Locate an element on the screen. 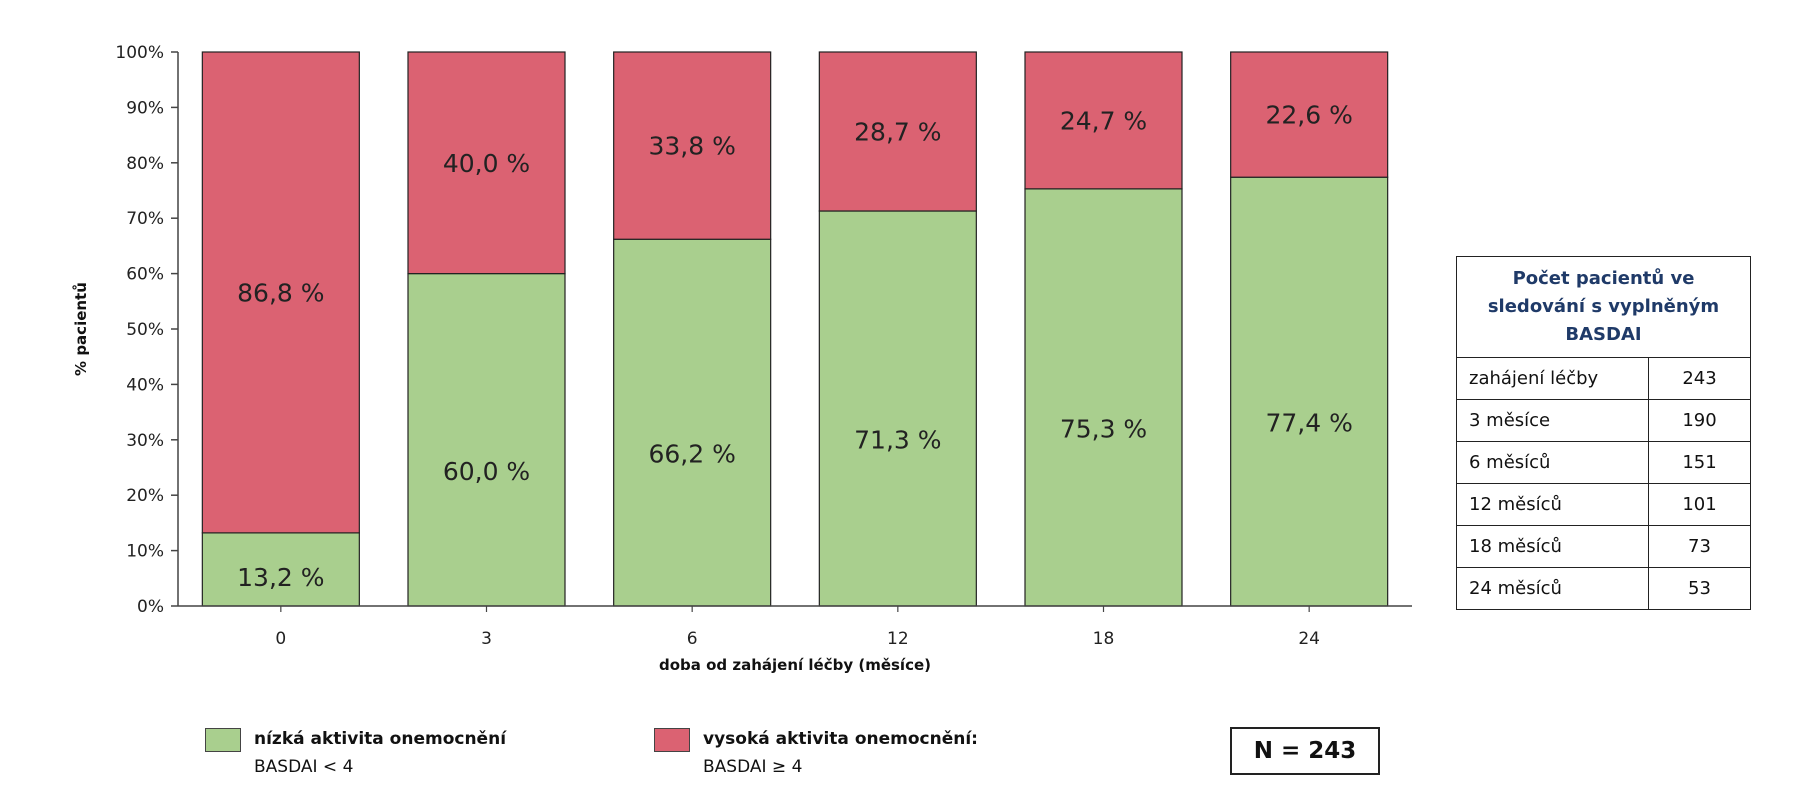 The image size is (1809, 800). table-row: 6 měsíců 151 is located at coordinates (1603, 462).